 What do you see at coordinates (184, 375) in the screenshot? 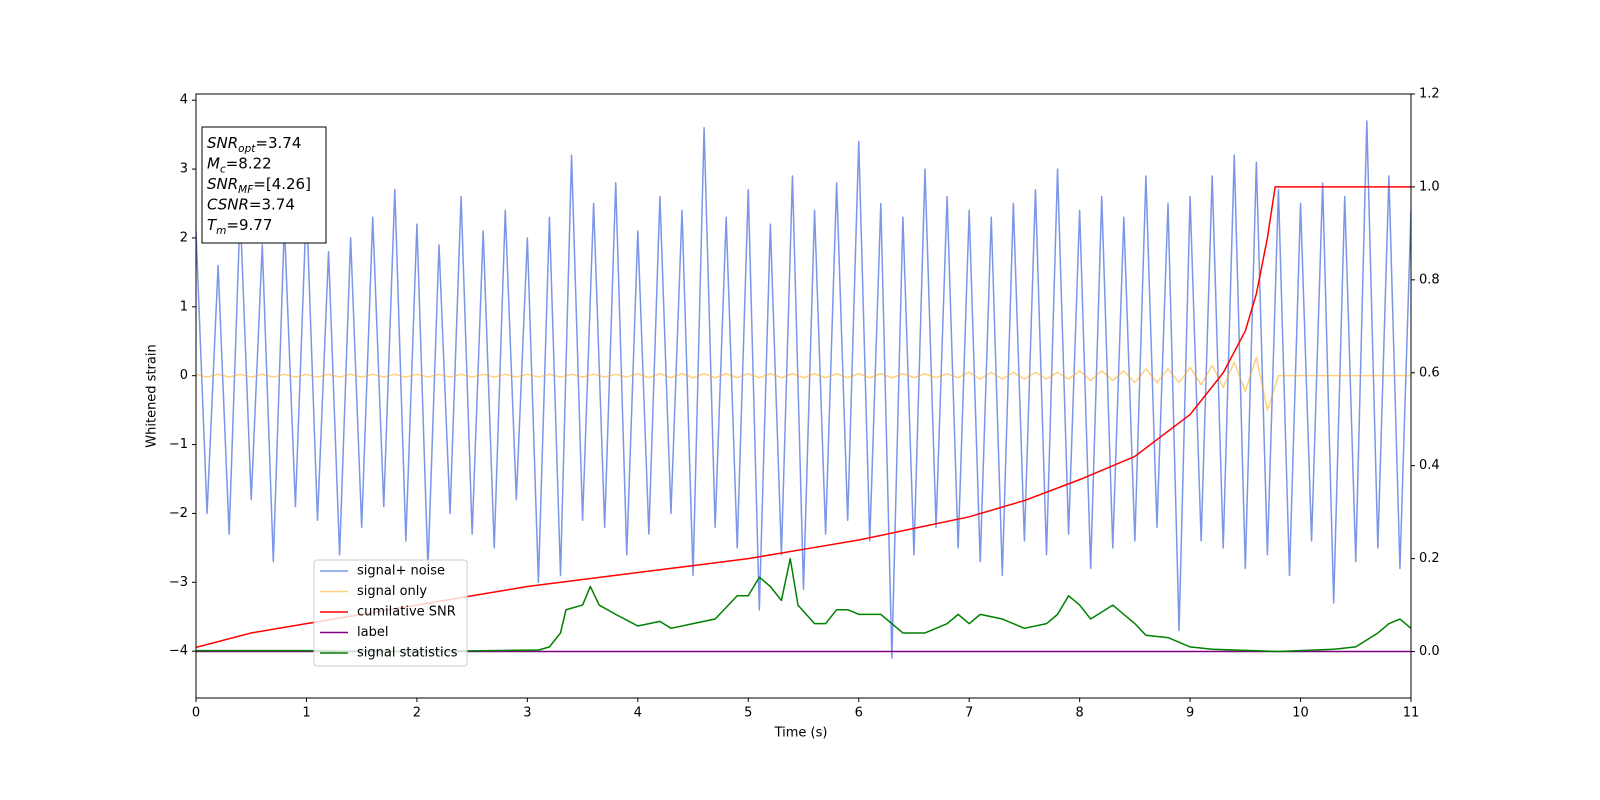
I see `y-tick-label: 0` at bounding box center [184, 375].